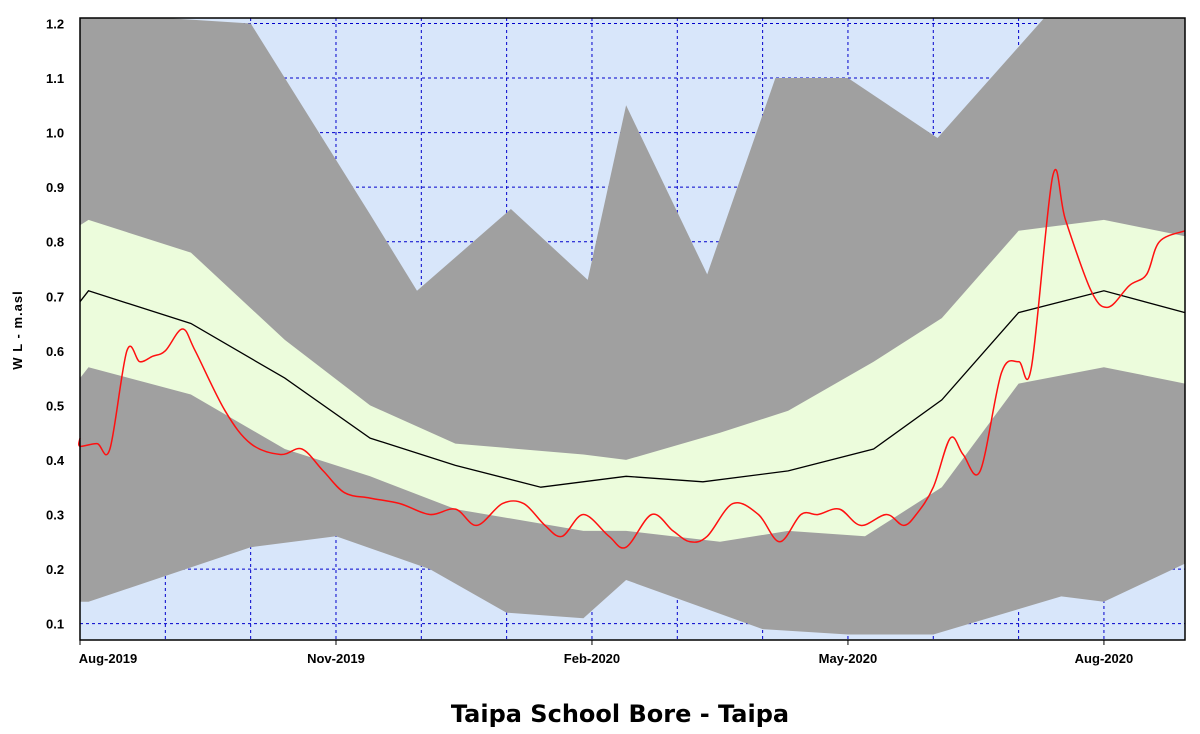 The width and height of the screenshot is (1200, 734). What do you see at coordinates (55, 460) in the screenshot?
I see `y-tick-label: 0.4` at bounding box center [55, 460].